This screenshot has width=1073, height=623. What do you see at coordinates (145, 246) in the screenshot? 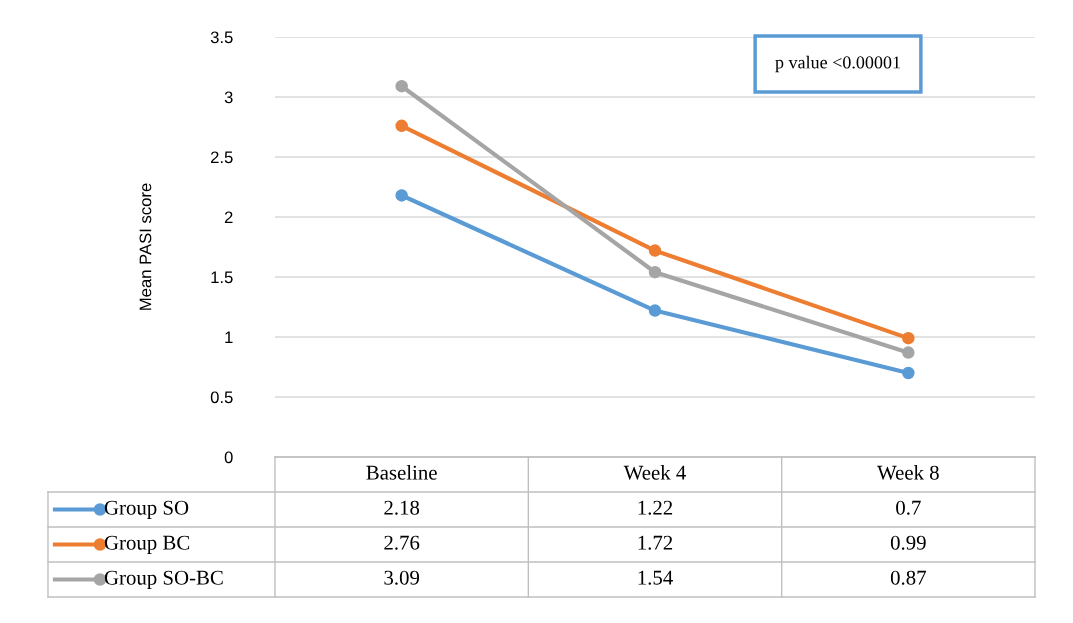
I see `y-axis-title: Mean PASI score` at bounding box center [145, 246].